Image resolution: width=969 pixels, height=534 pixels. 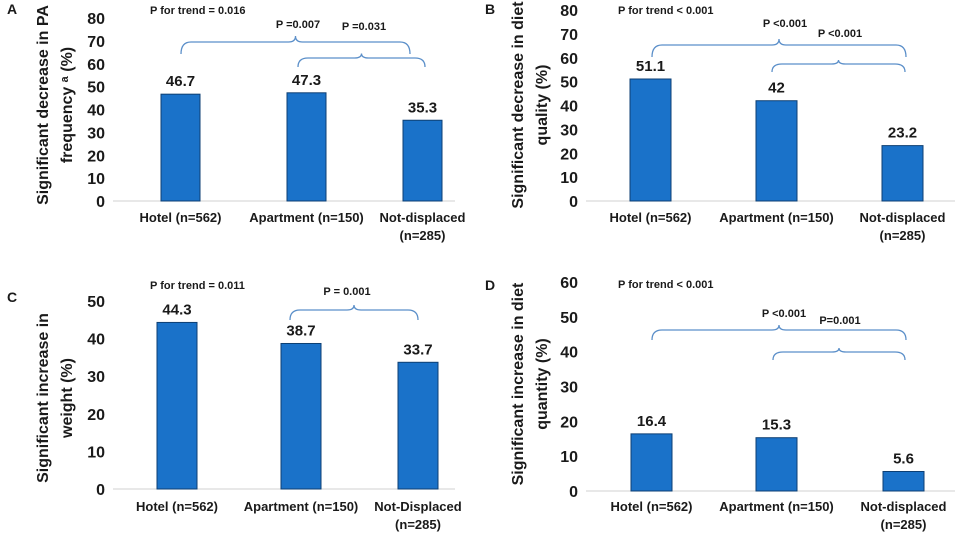 What do you see at coordinates (176, 309) in the screenshot?
I see `value-label: 44.3` at bounding box center [176, 309].